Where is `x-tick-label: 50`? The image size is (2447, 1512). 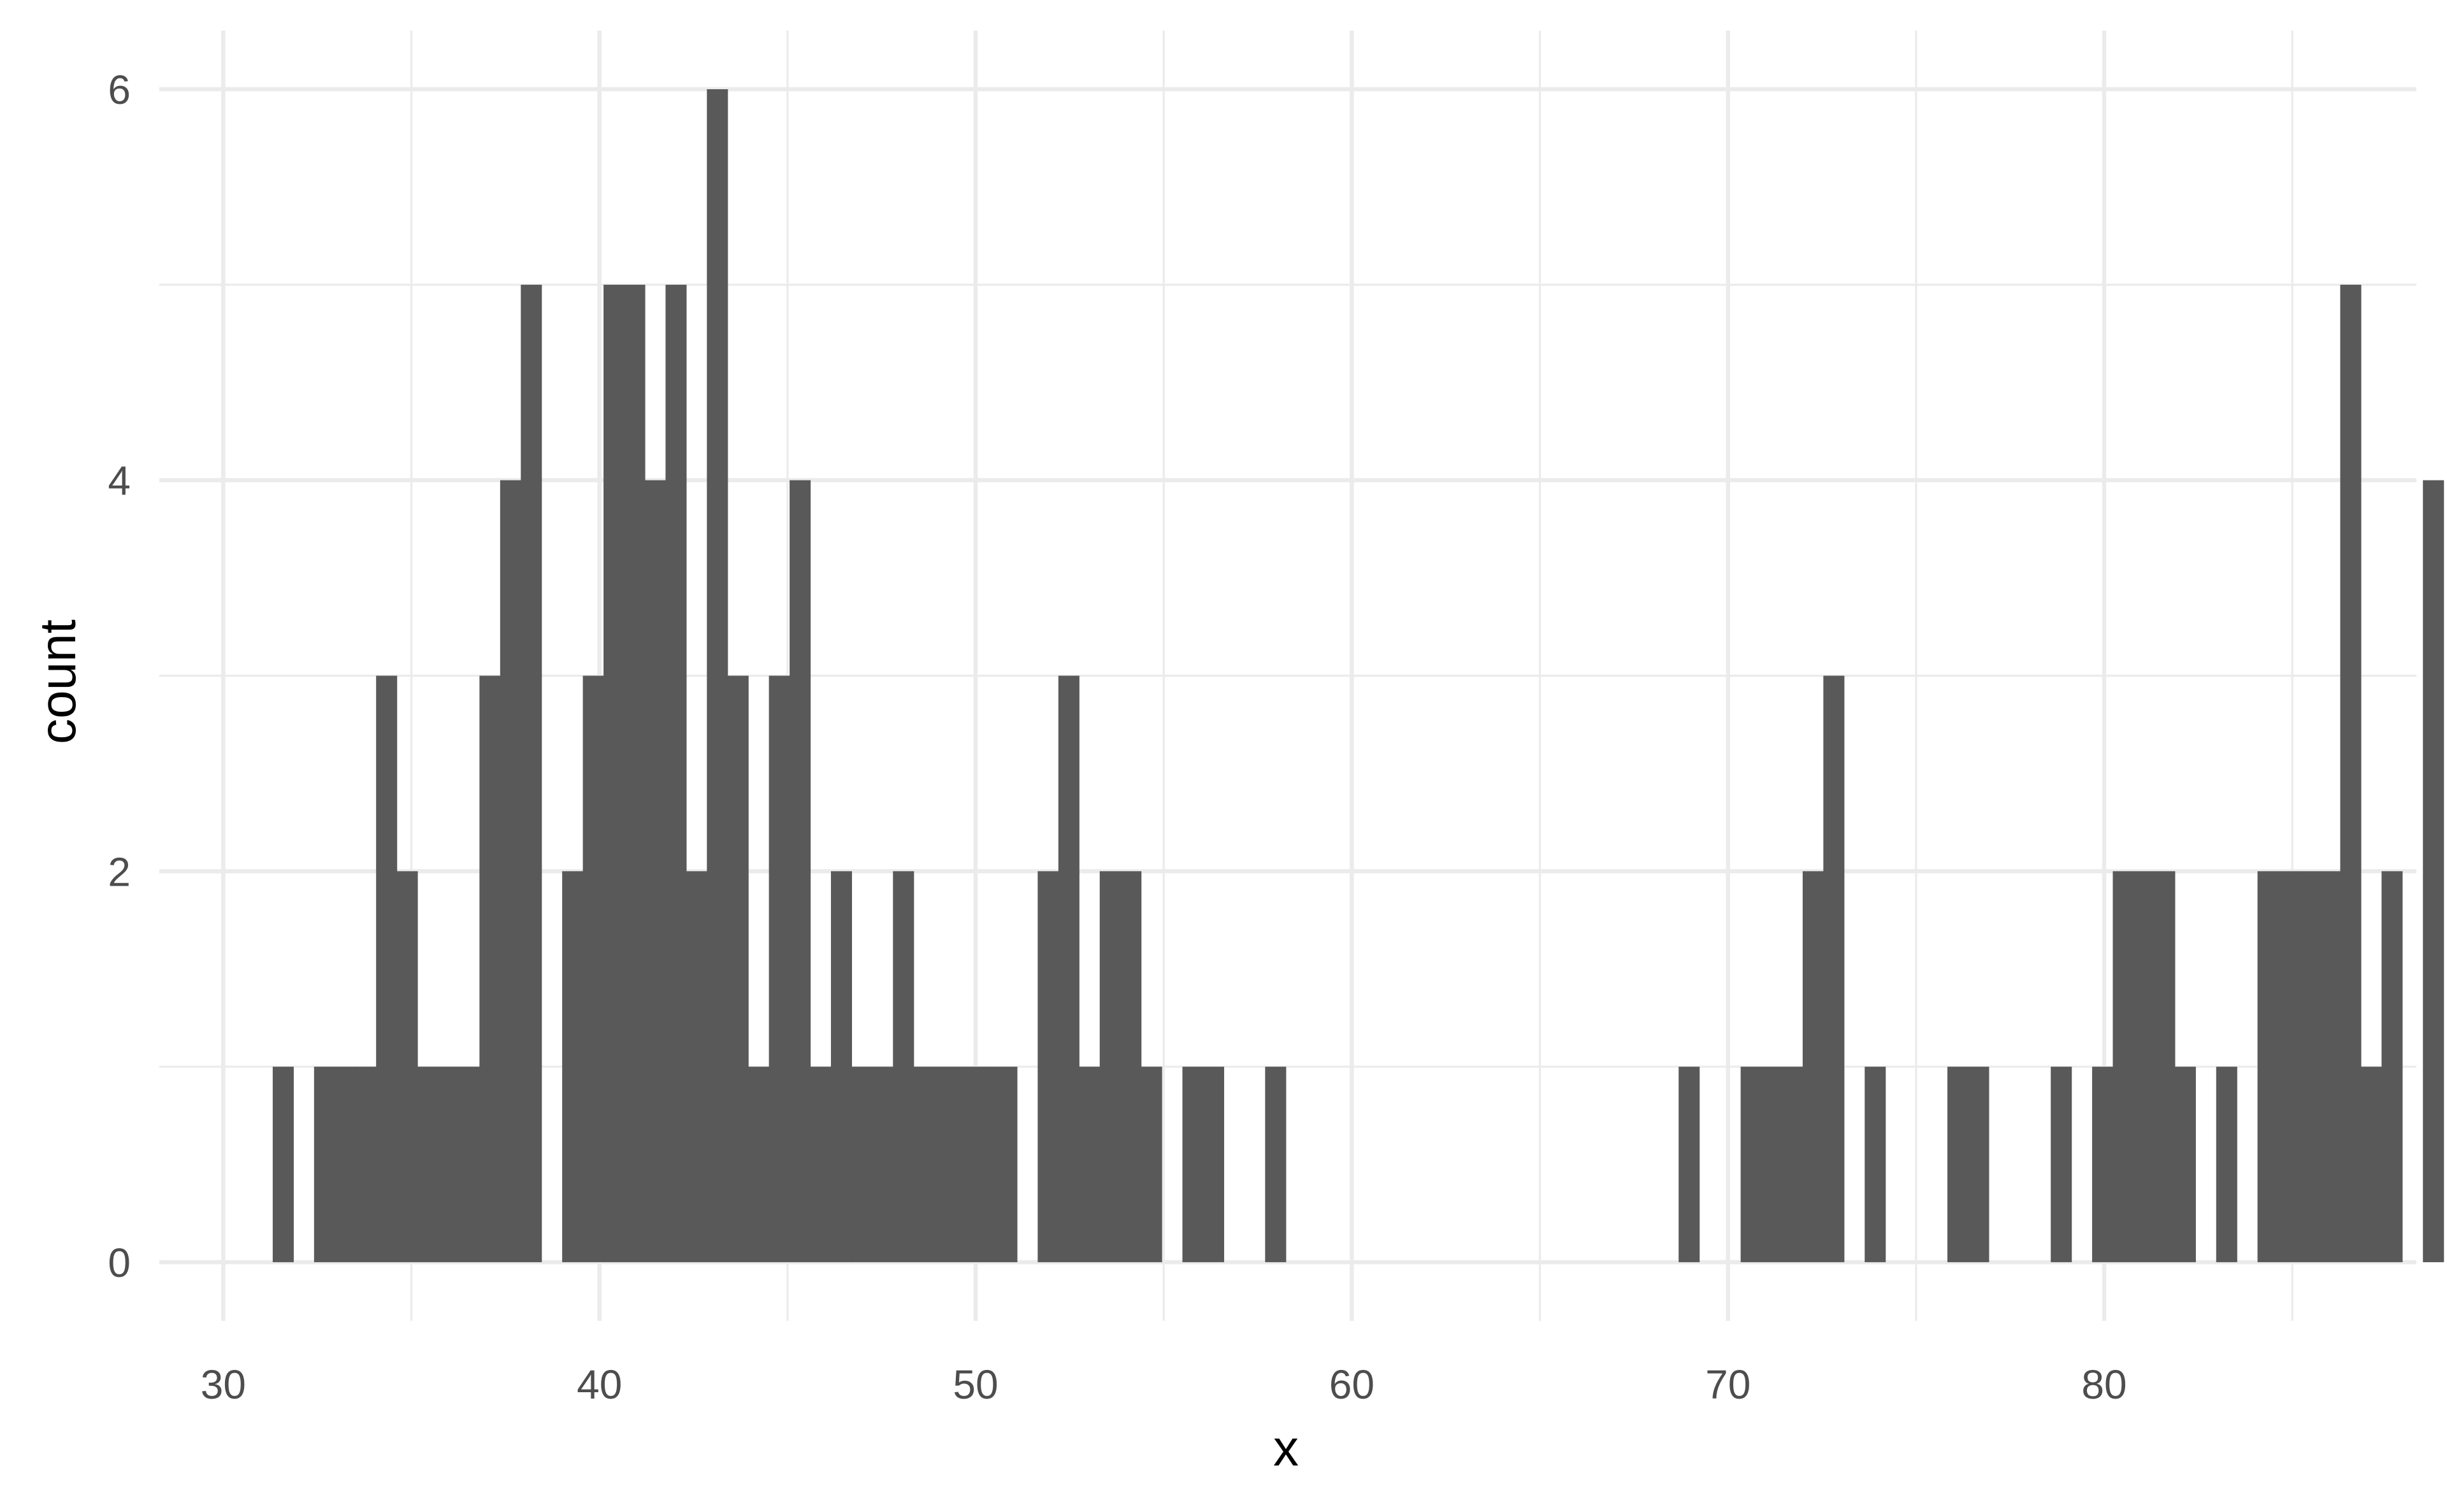
x-tick-label: 50 is located at coordinates (975, 1385).